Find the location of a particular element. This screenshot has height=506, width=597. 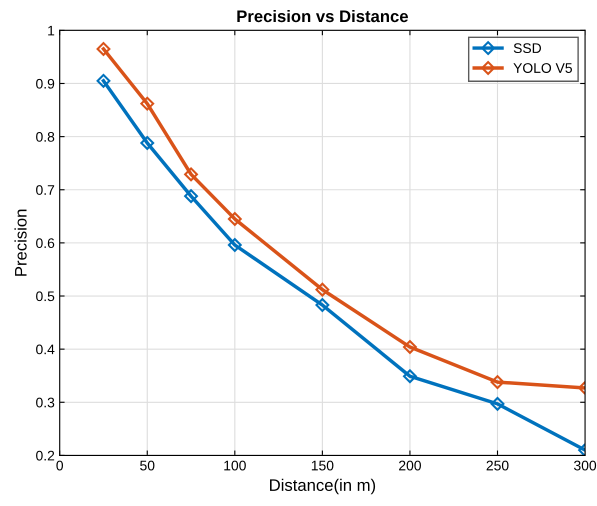

x-tick-label: 300 is located at coordinates (585, 465).